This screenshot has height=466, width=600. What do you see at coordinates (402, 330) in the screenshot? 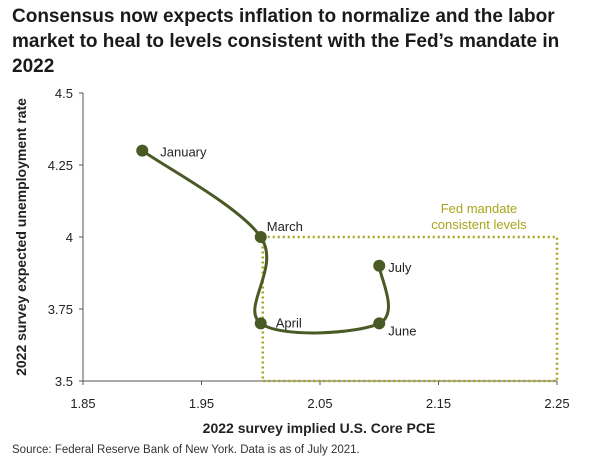
I see `point-label: June` at bounding box center [402, 330].